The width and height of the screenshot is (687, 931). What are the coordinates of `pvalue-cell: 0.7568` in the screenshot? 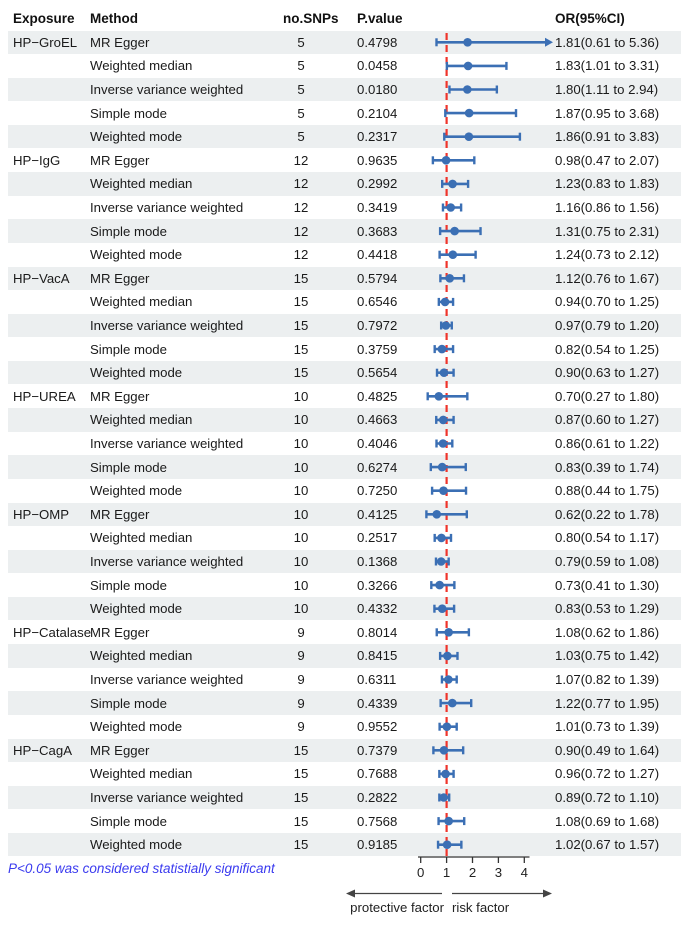 It's located at (377, 821).